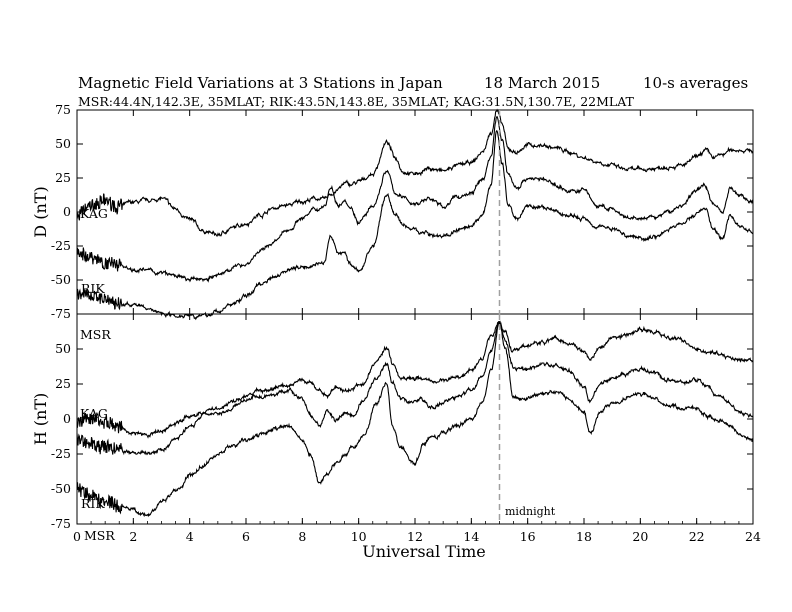 Image resolution: width=792 pixels, height=612 pixels. What do you see at coordinates (471, 536) in the screenshot?
I see `xtick-label: 14` at bounding box center [471, 536].